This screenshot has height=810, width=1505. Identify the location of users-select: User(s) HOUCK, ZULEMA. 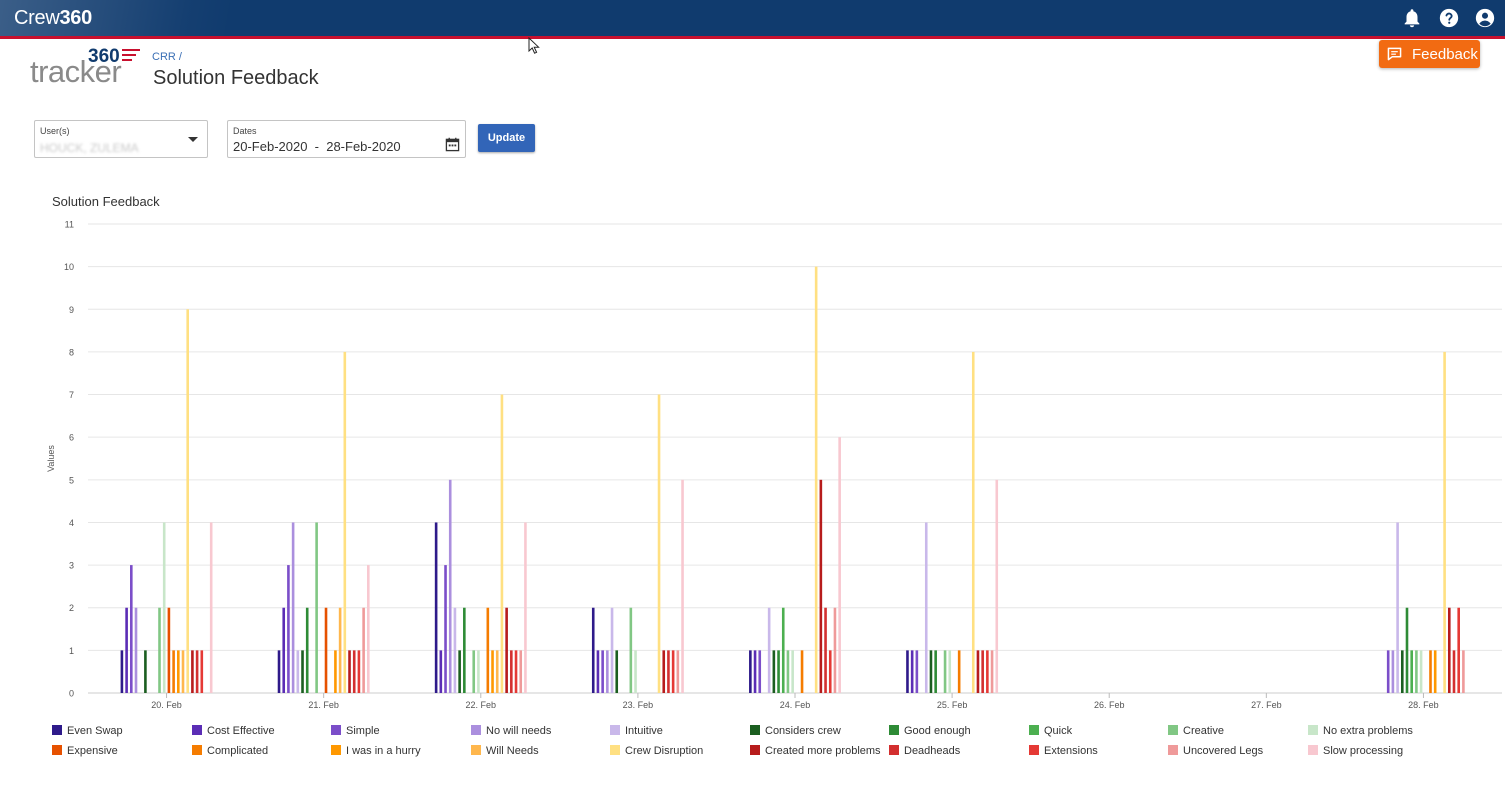
(121, 139).